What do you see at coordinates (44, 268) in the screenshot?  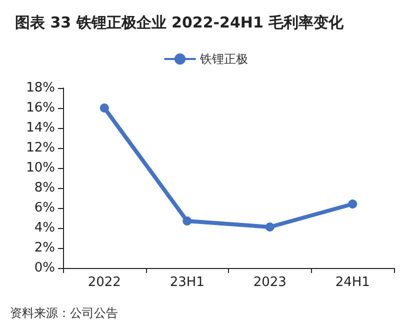 I see `y-tick-label: 0%` at bounding box center [44, 268].